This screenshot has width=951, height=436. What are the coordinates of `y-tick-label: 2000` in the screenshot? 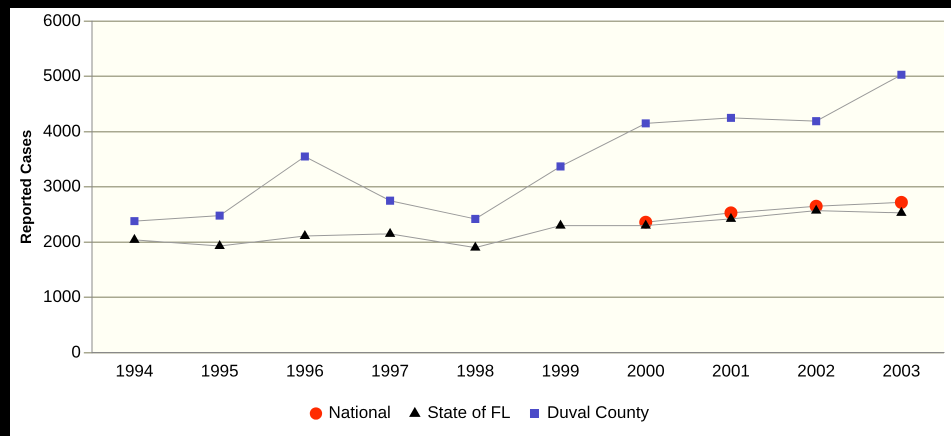 It's located at (61, 241).